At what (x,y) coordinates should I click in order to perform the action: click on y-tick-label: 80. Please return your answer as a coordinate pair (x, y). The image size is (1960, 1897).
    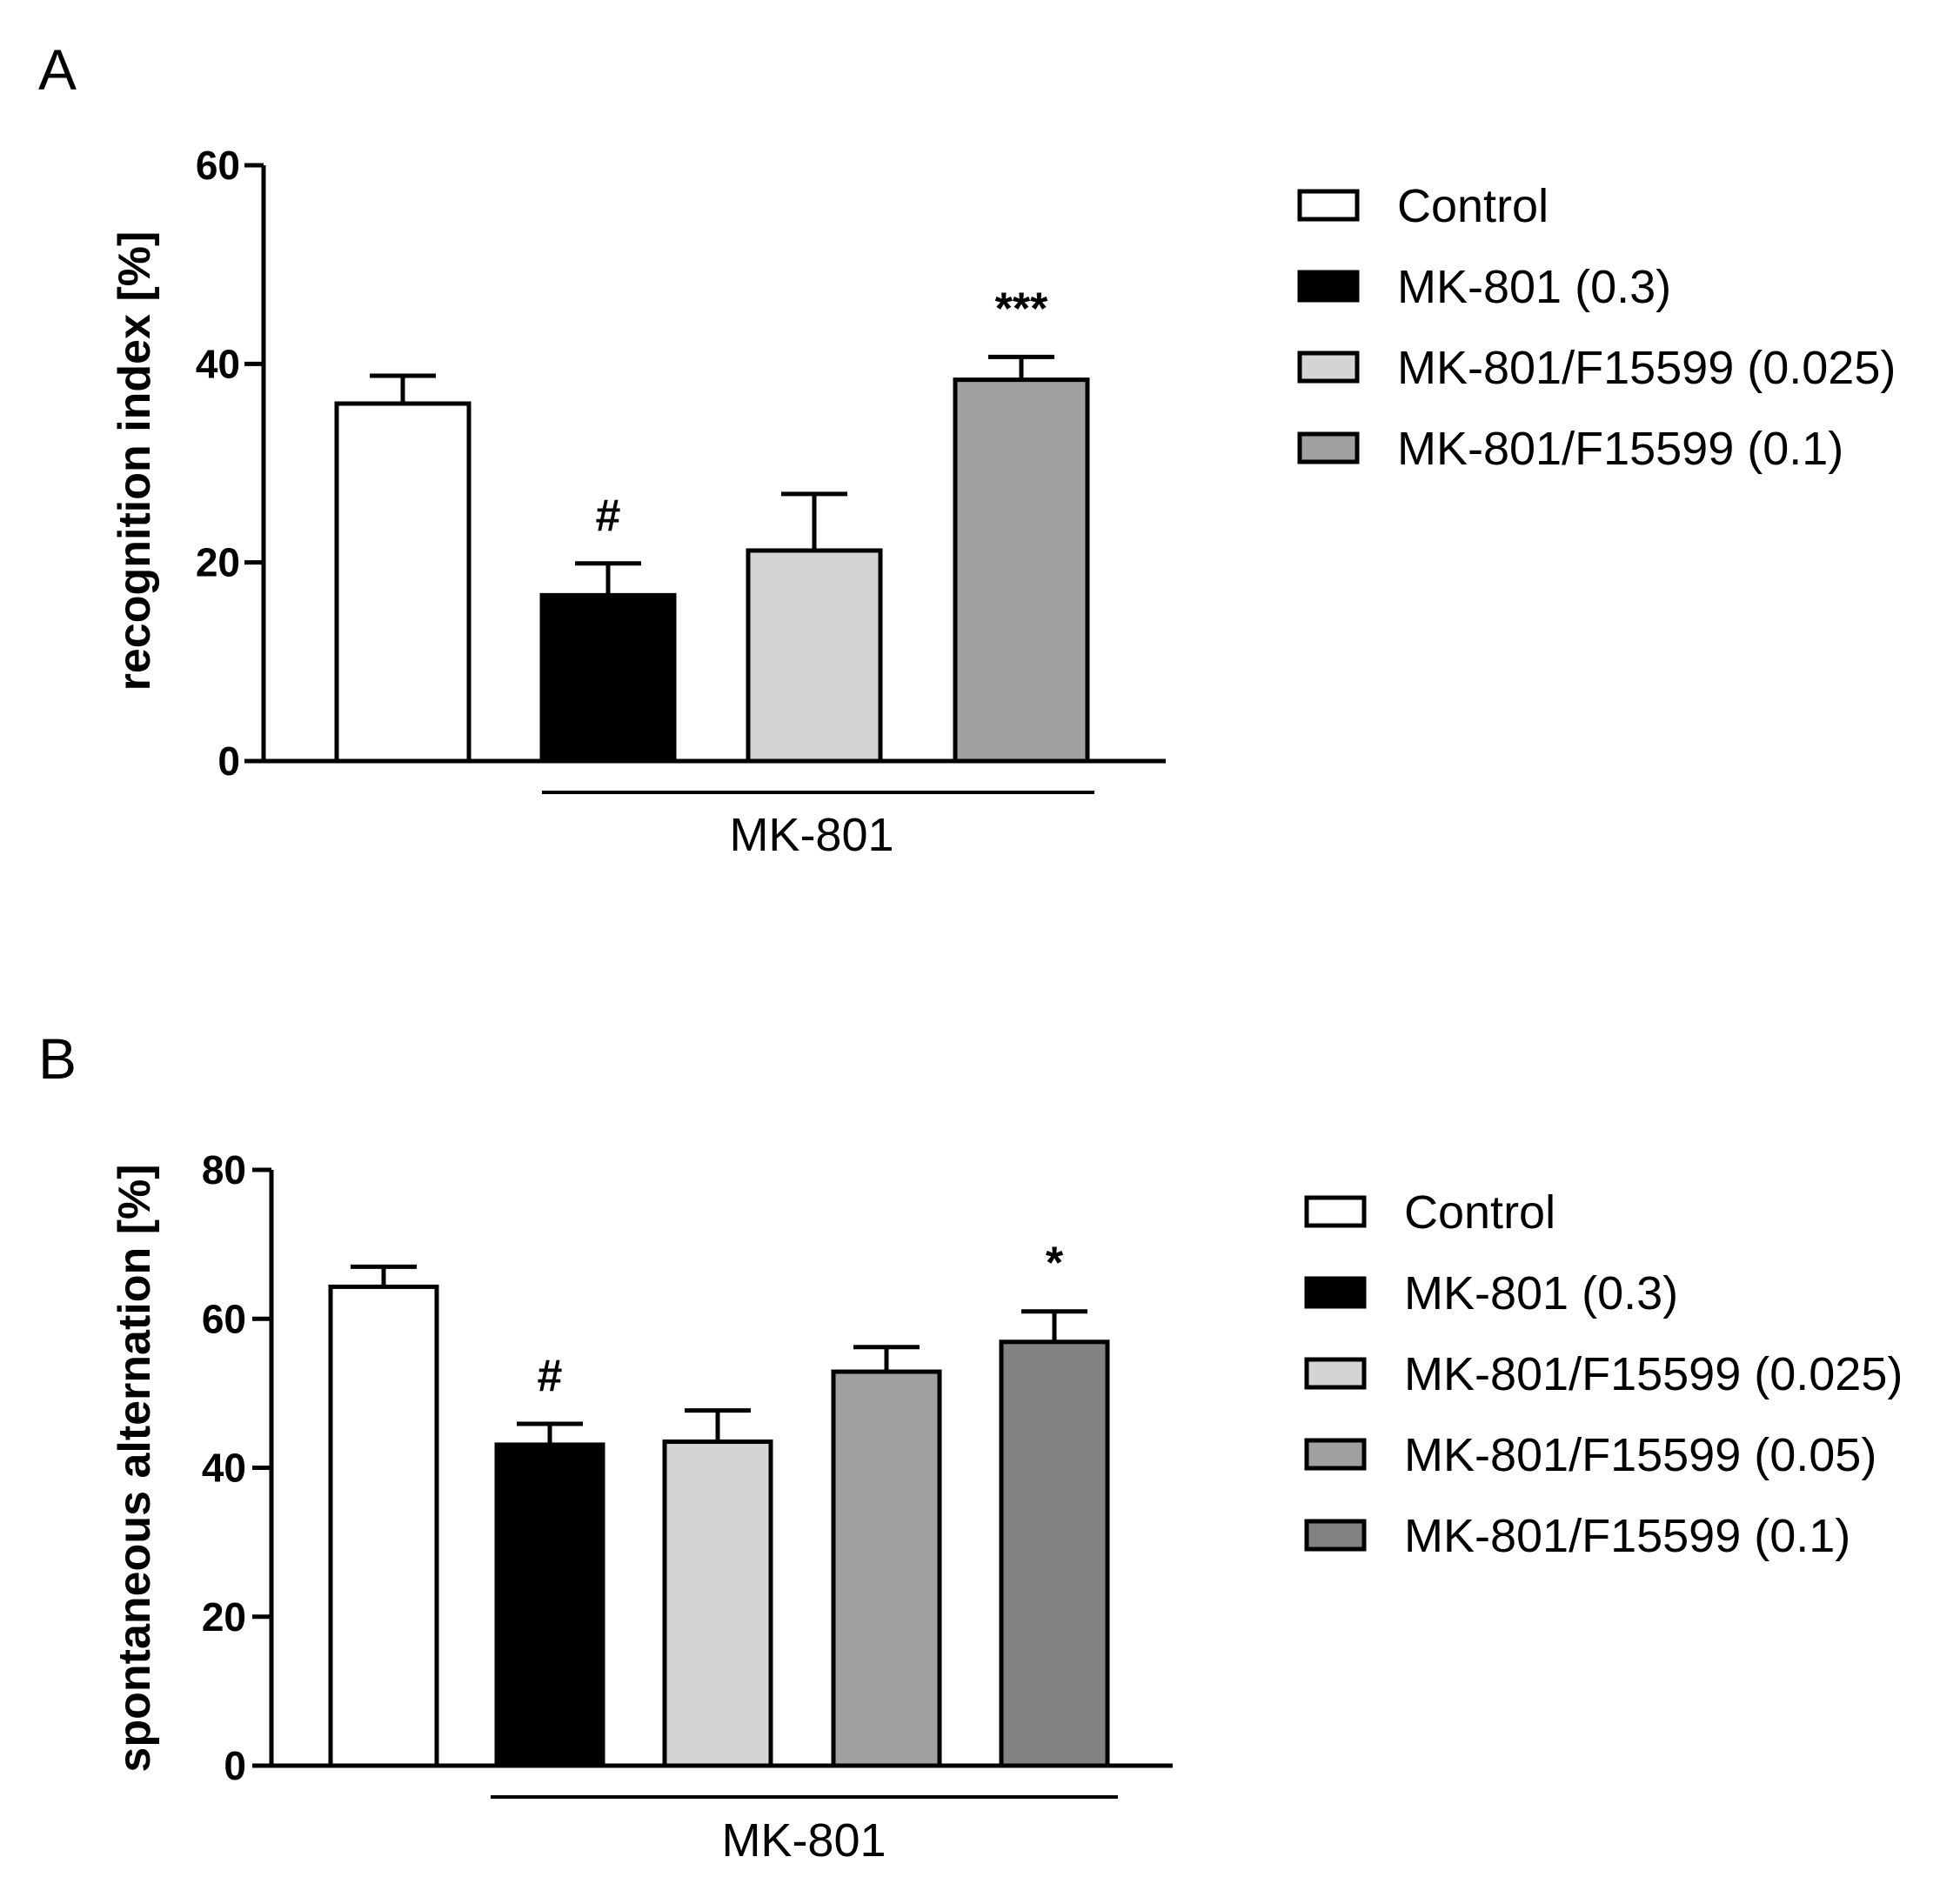
    Looking at the image, I should click on (224, 1169).